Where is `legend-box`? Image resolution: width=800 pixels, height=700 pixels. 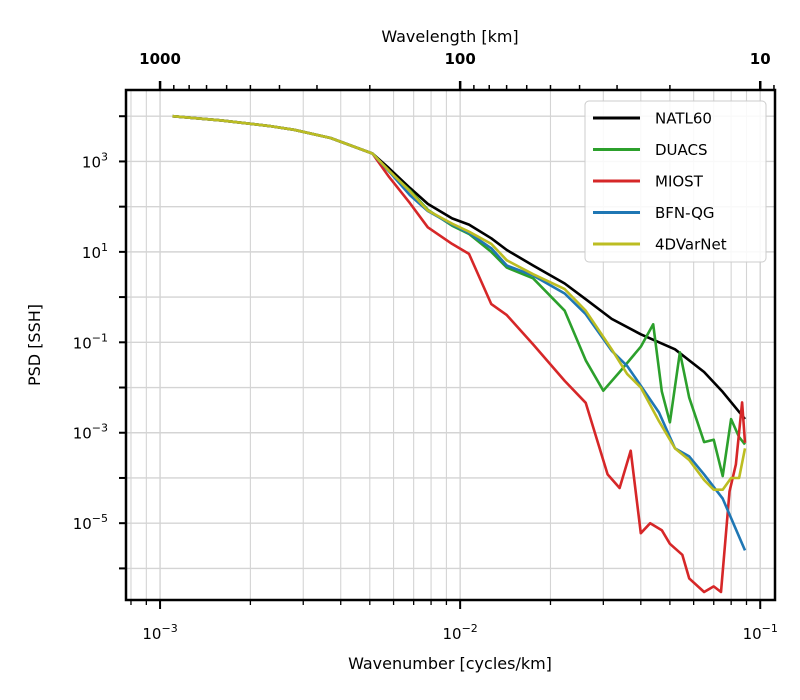 legend-box is located at coordinates (675, 181).